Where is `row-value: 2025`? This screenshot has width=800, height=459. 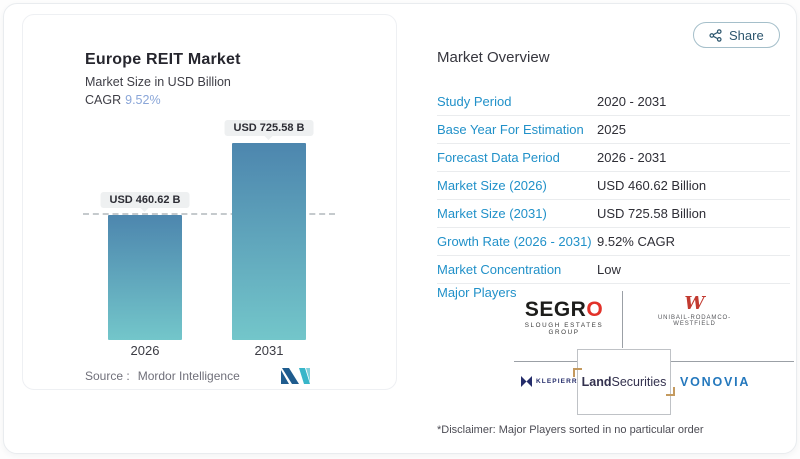 row-value: 2025 is located at coordinates (611, 129).